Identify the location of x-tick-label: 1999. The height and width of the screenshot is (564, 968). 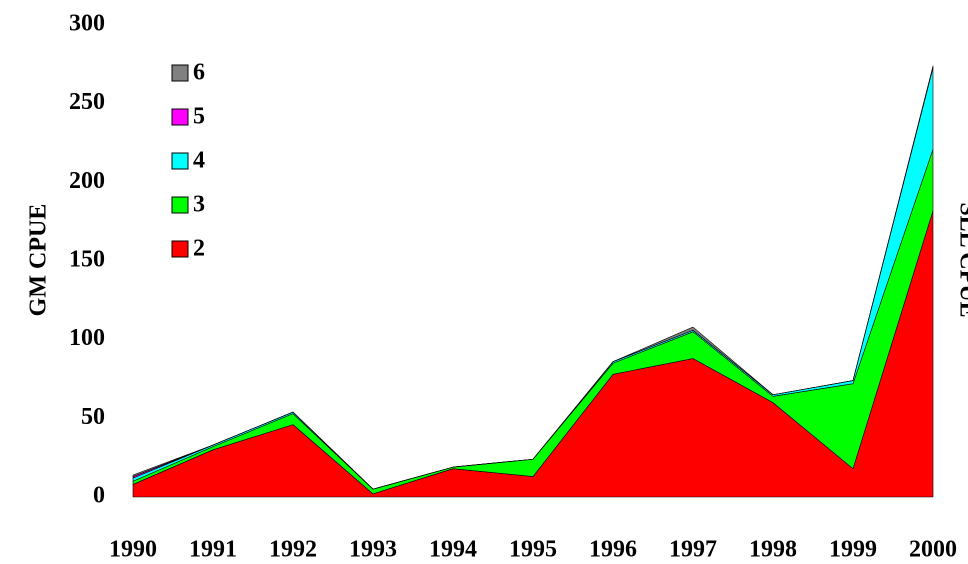
(853, 550).